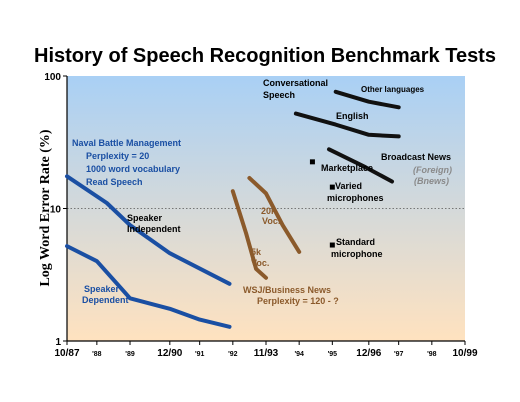 The height and width of the screenshot is (402, 520). Describe the element at coordinates (271, 221) in the screenshot. I see `label-20k-voc-2: Voc.` at that location.